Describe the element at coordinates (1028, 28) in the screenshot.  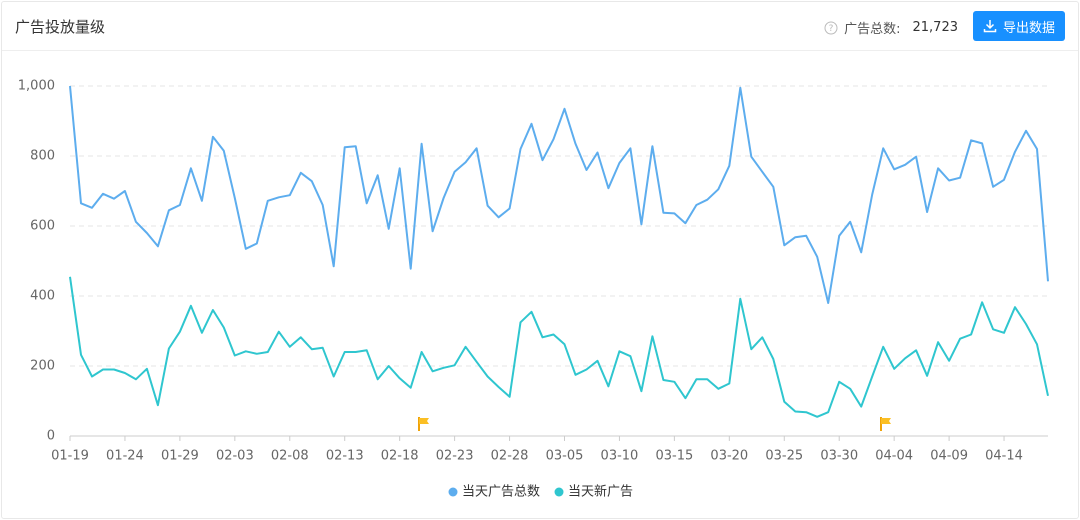
I see `export-label: 导出数据` at that location.